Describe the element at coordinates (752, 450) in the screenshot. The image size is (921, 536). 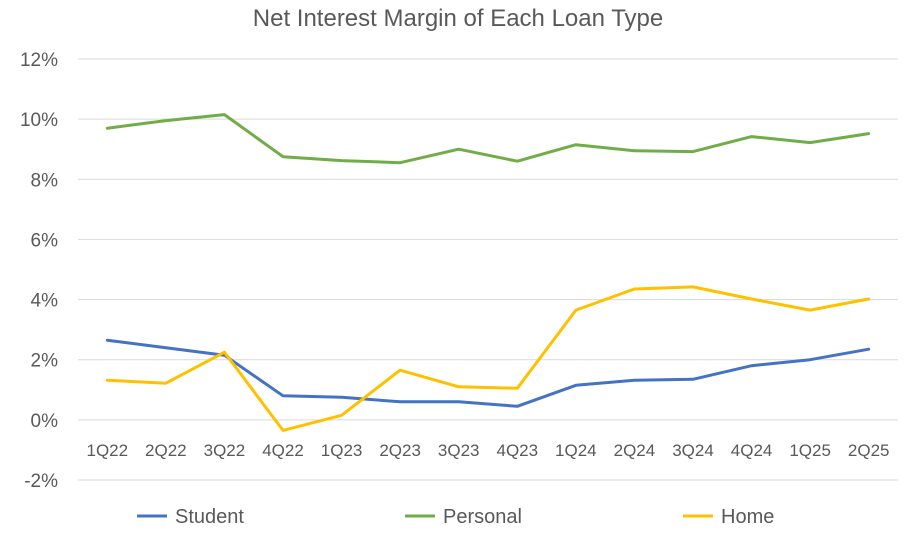
I see `x-tick-label: 4Q24` at that location.